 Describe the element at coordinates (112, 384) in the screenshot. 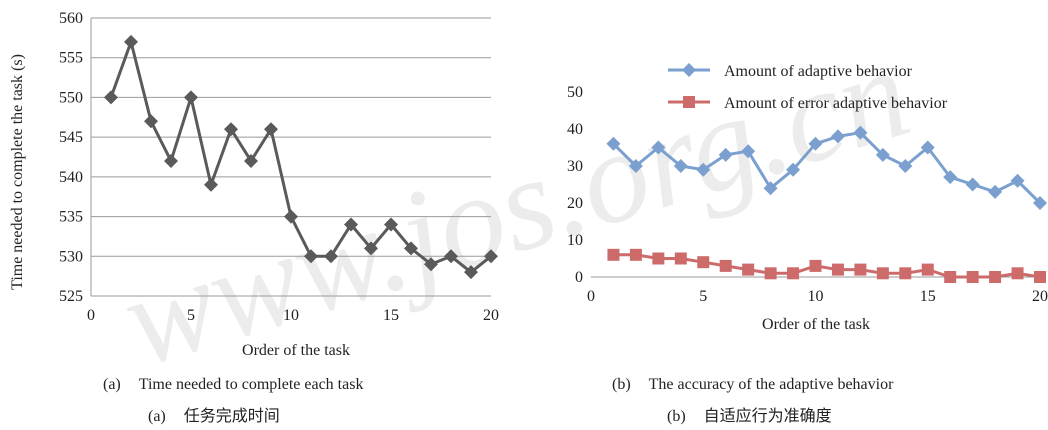

I see `caption-a-label: (a)` at that location.